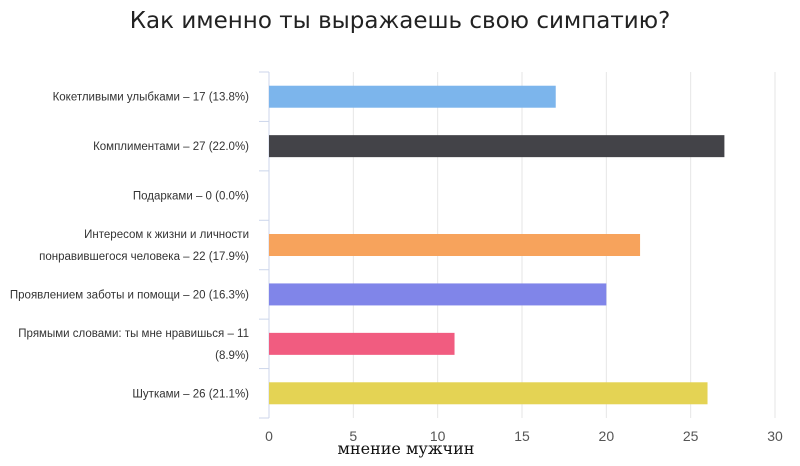 The height and width of the screenshot is (466, 800). I want to click on category-label: Шутками – 26 (21.1%), so click(190, 394).